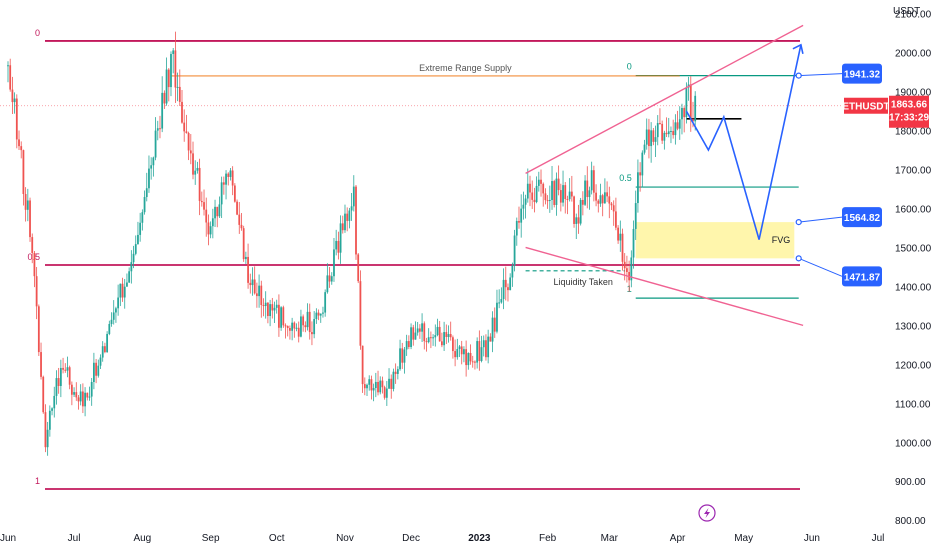 The width and height of the screenshot is (932, 550). Describe the element at coordinates (715, 240) in the screenshot. I see `fvg-layer: FVG` at that location.